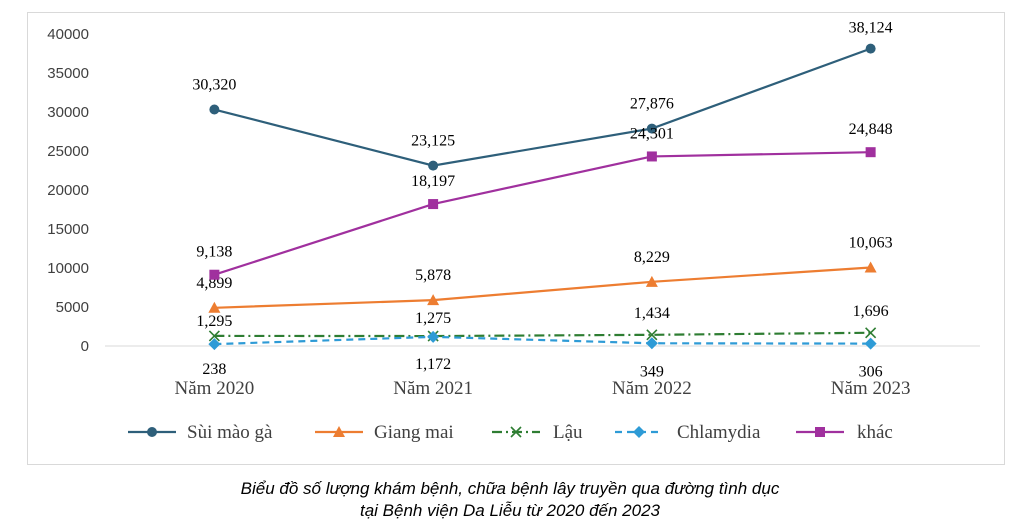 This screenshot has height=525, width=1020. Describe the element at coordinates (68, 229) in the screenshot. I see `y-tick-label: 15000` at that location.